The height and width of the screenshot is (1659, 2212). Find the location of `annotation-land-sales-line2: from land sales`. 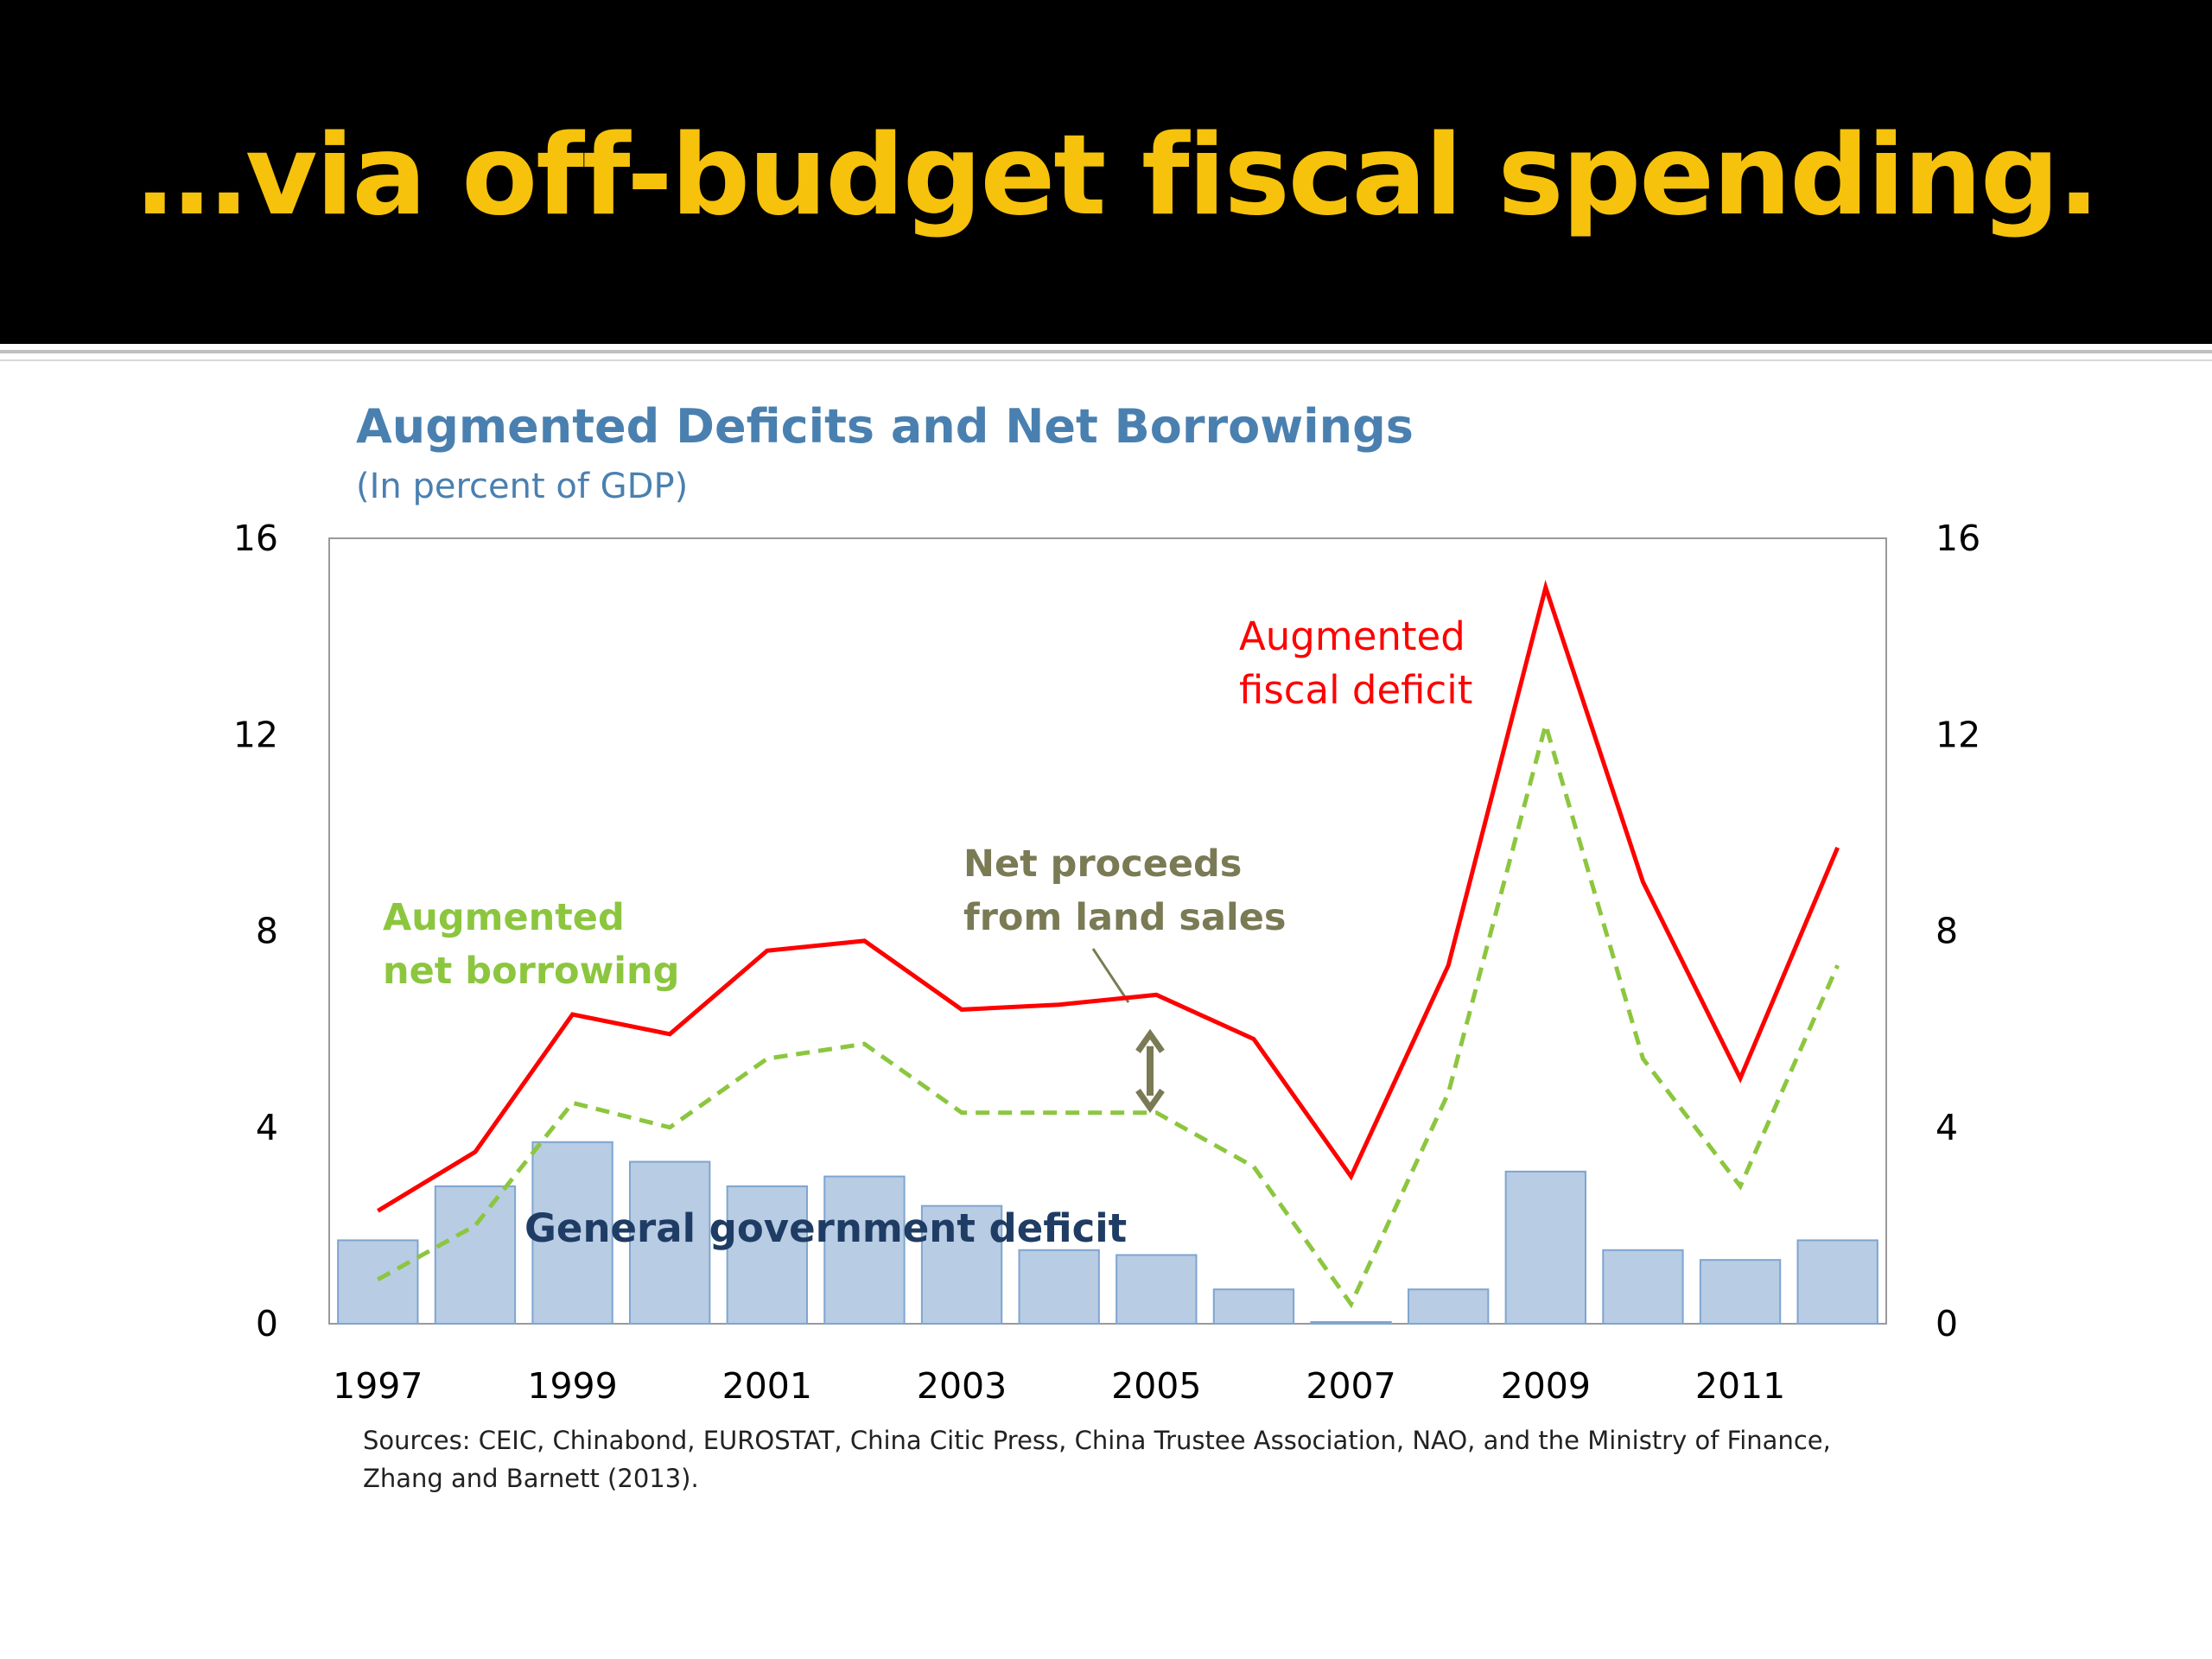

annotation-land-sales-line2: from land sales is located at coordinates (1124, 917).